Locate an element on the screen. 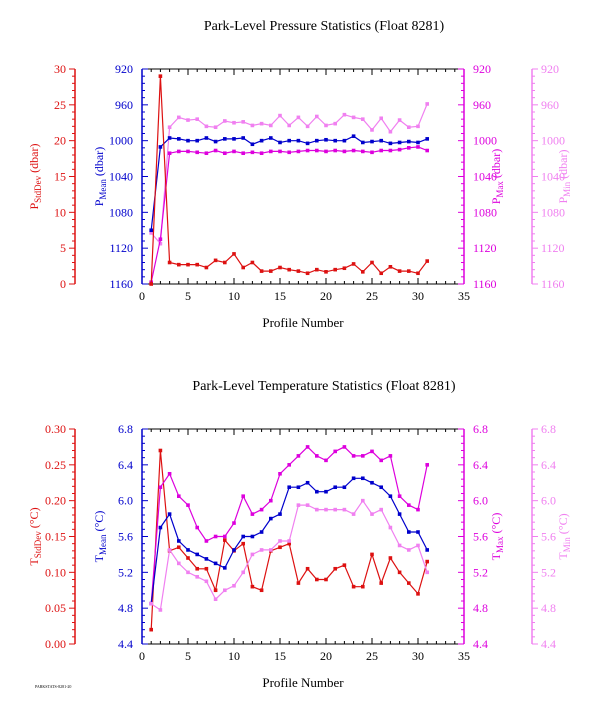  x-tick-label: 10 is located at coordinates (234, 296).